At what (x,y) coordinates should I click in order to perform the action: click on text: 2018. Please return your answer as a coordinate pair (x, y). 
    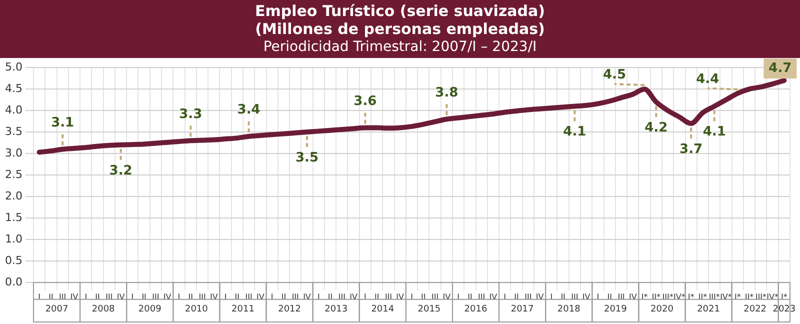
    Looking at the image, I should click on (569, 309).